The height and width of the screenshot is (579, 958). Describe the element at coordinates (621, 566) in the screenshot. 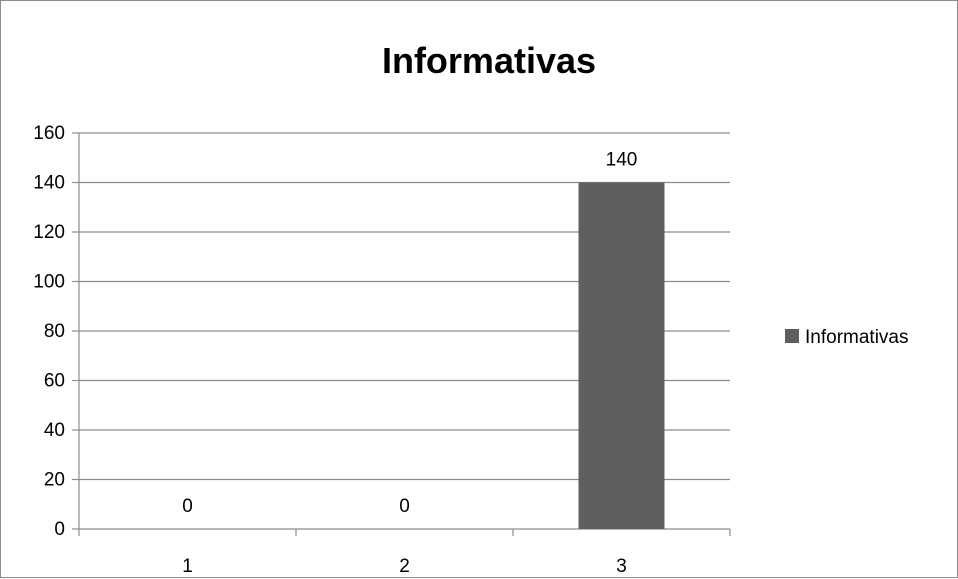

I see `x-tick-label: 3` at that location.